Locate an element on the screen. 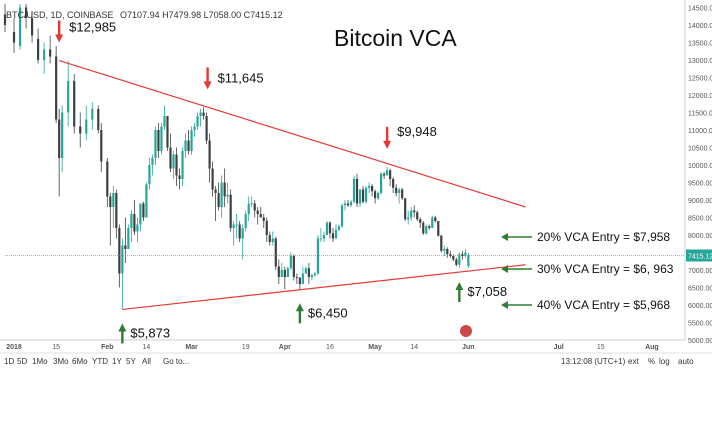 The width and height of the screenshot is (712, 424). timeframe-button-0: 1D is located at coordinates (9, 361).